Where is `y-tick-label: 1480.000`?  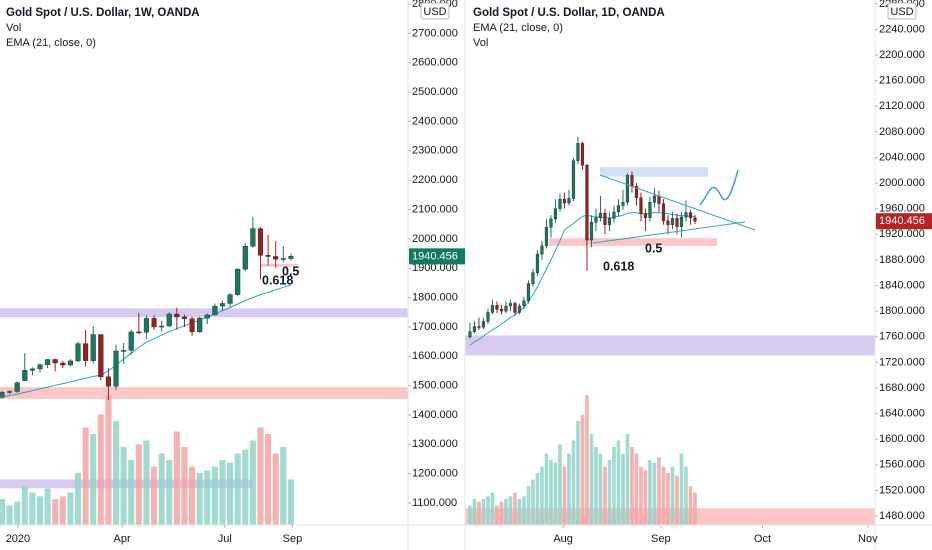
y-tick-label: 1480.000 is located at coordinates (902, 516).